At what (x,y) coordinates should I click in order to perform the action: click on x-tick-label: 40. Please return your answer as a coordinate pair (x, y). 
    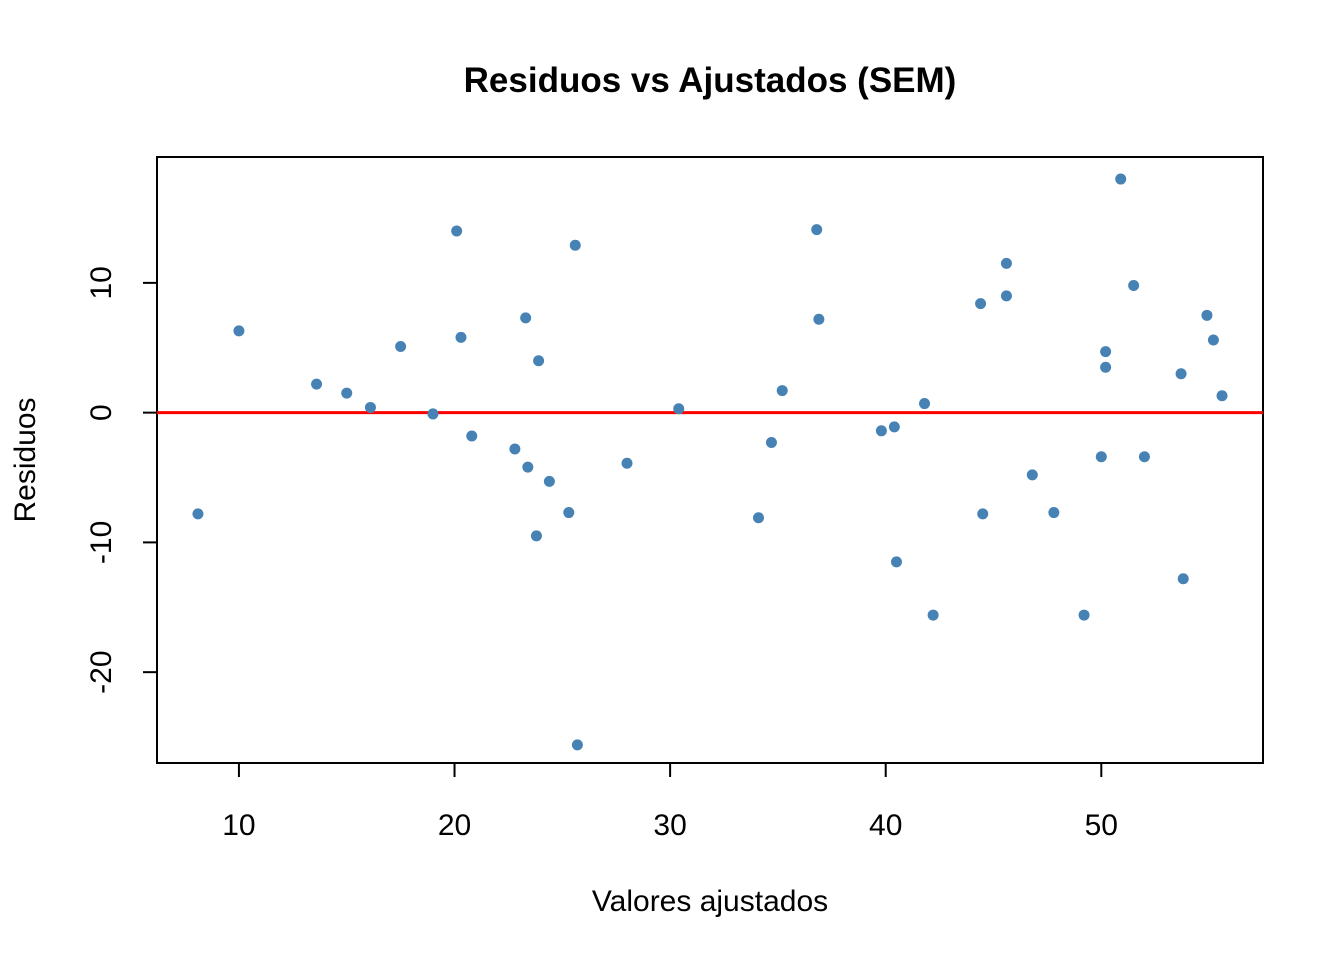
    Looking at the image, I should click on (885, 825).